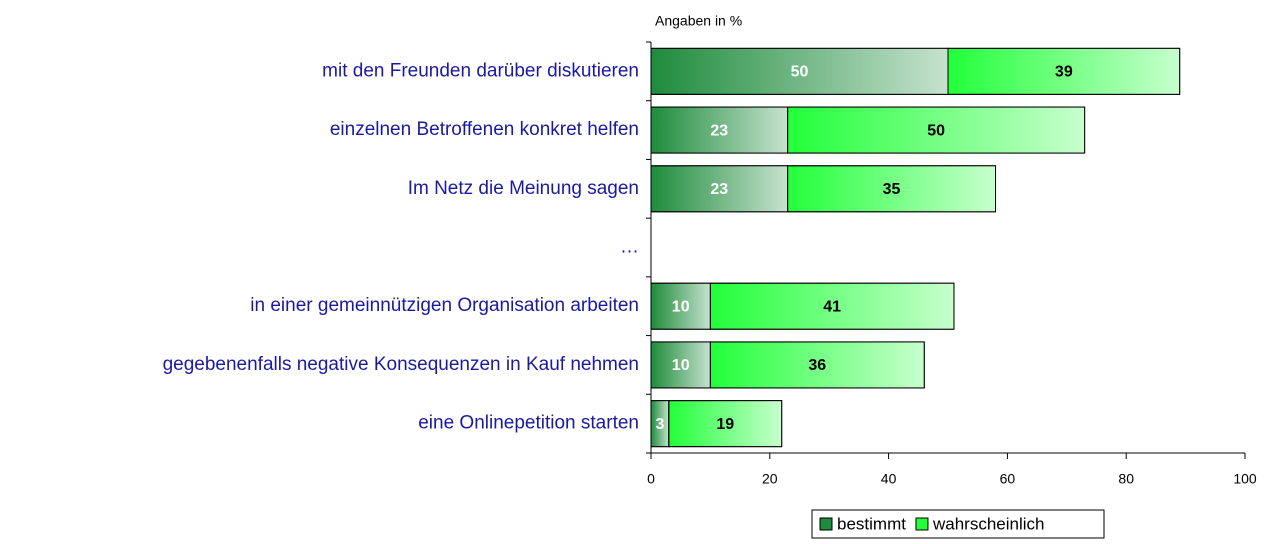 The height and width of the screenshot is (544, 1273). What do you see at coordinates (528, 423) in the screenshot?
I see `category-label: eine Onlinepetition starten` at bounding box center [528, 423].